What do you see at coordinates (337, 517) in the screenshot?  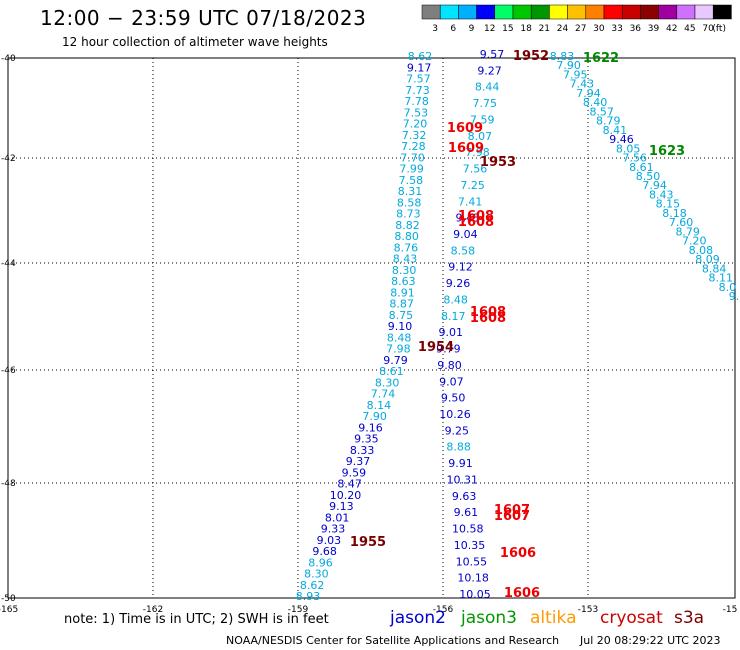 I see `wave-height-label: 8.01` at bounding box center [337, 517].